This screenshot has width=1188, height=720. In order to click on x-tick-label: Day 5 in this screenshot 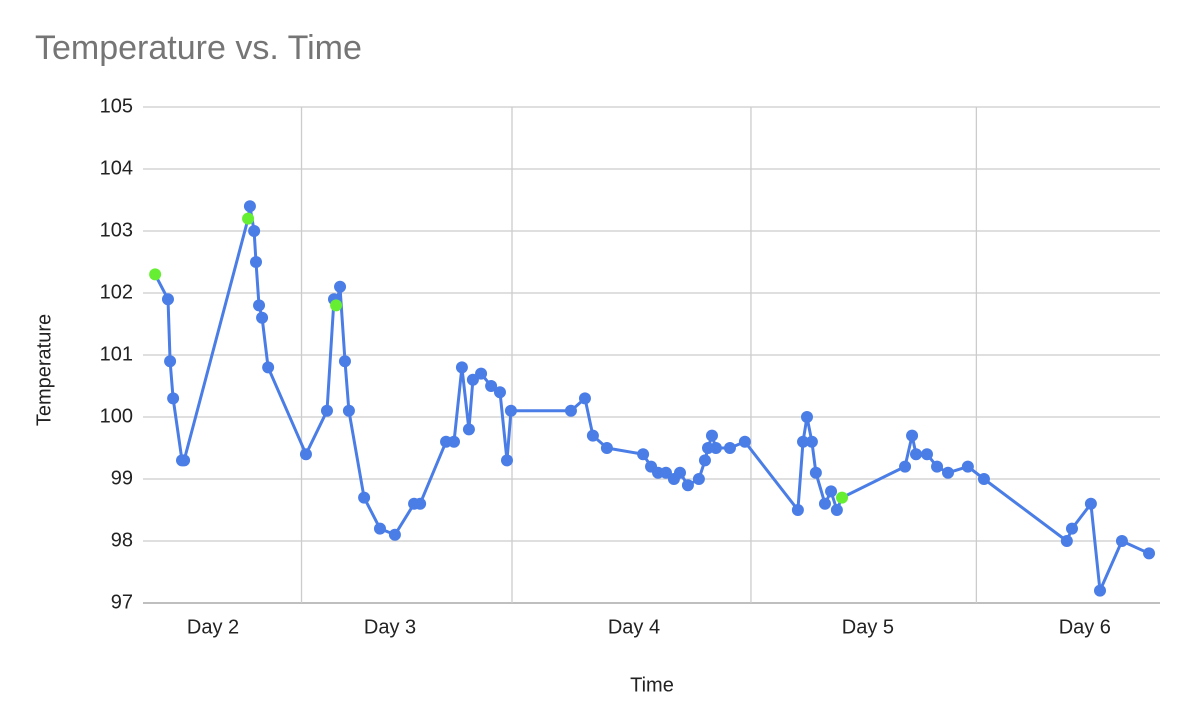, I will do `click(868, 627)`.